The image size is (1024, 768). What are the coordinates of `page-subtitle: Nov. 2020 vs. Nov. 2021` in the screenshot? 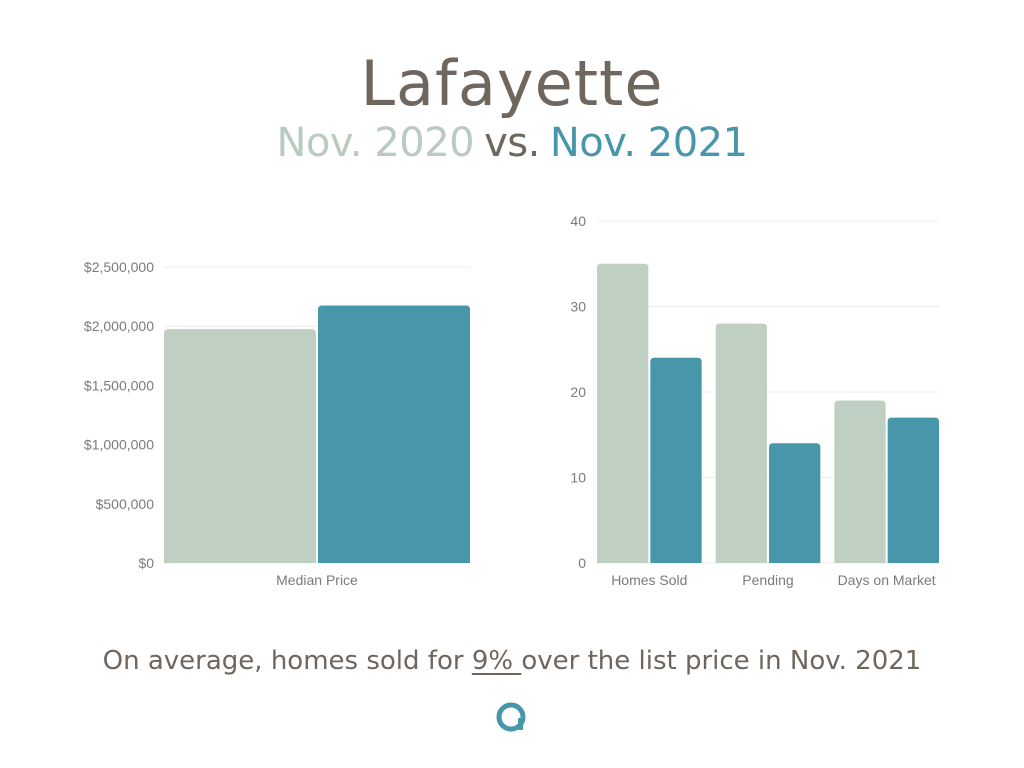 It's located at (512, 143).